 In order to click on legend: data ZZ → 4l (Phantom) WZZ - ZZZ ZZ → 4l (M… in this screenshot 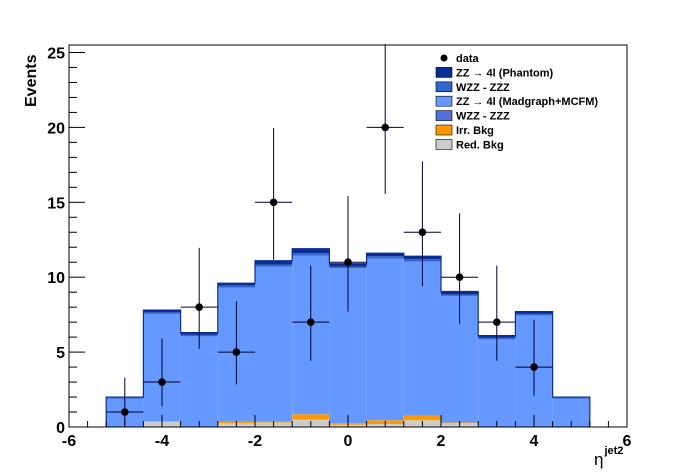, I will do `click(516, 102)`.